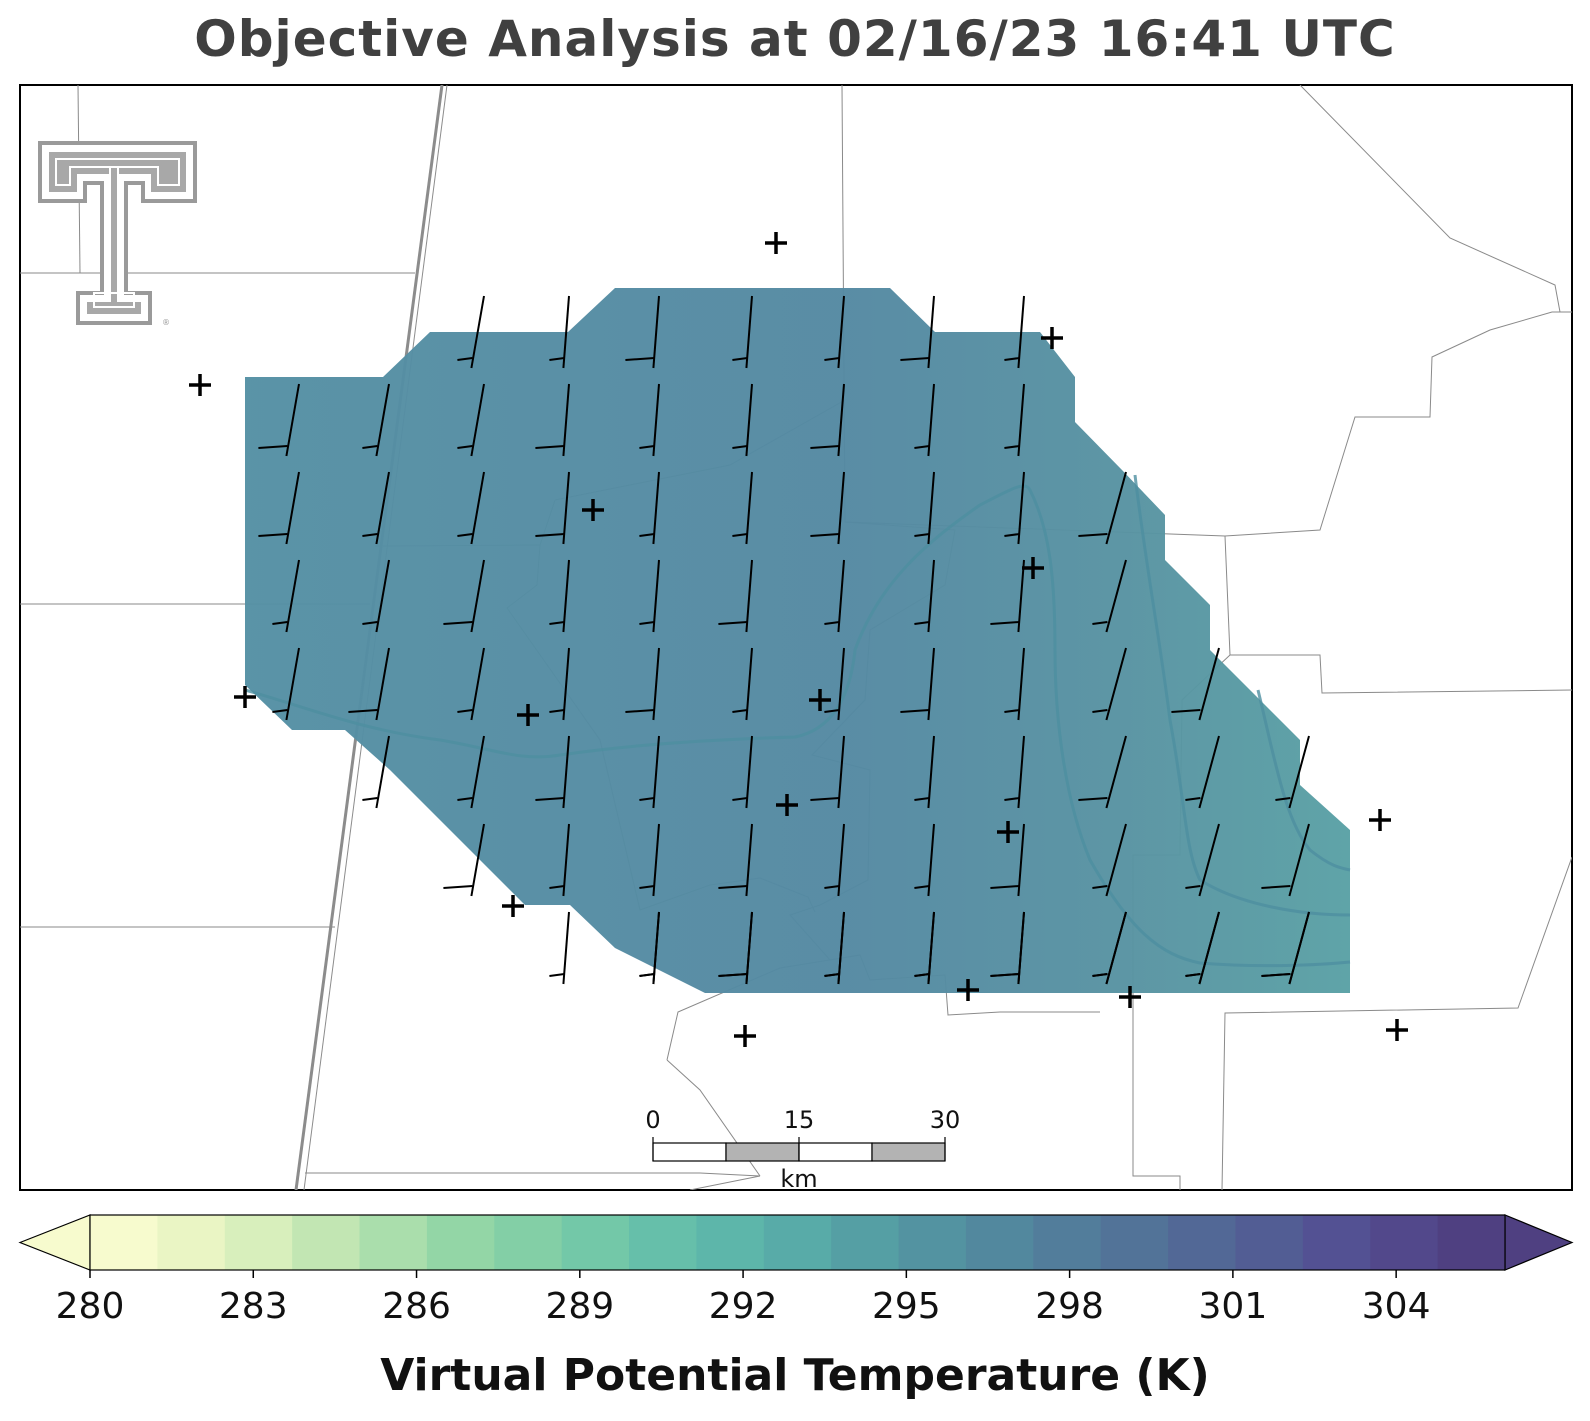 This screenshot has width=1590, height=1421. What do you see at coordinates (795, 1375) in the screenshot?
I see `colorbar-label: Virtual Potential Temperature (K)` at bounding box center [795, 1375].